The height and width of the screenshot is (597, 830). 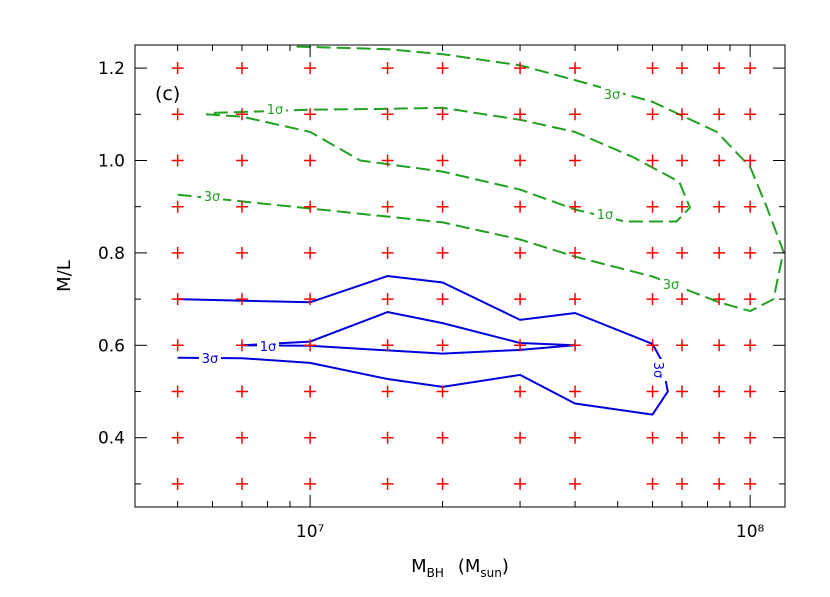 I want to click on y-tick-label: 0.8, so click(x=111, y=254).